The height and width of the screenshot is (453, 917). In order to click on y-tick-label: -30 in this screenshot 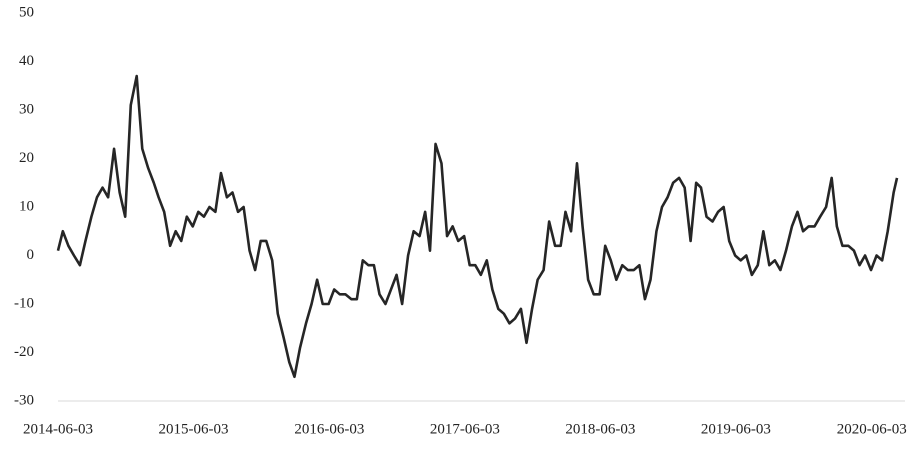, I will do `click(24, 400)`.